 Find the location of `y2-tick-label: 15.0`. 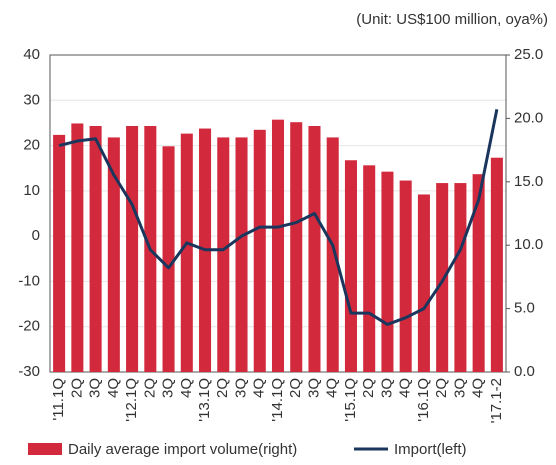

y2-tick-label: 15.0 is located at coordinates (528, 181).